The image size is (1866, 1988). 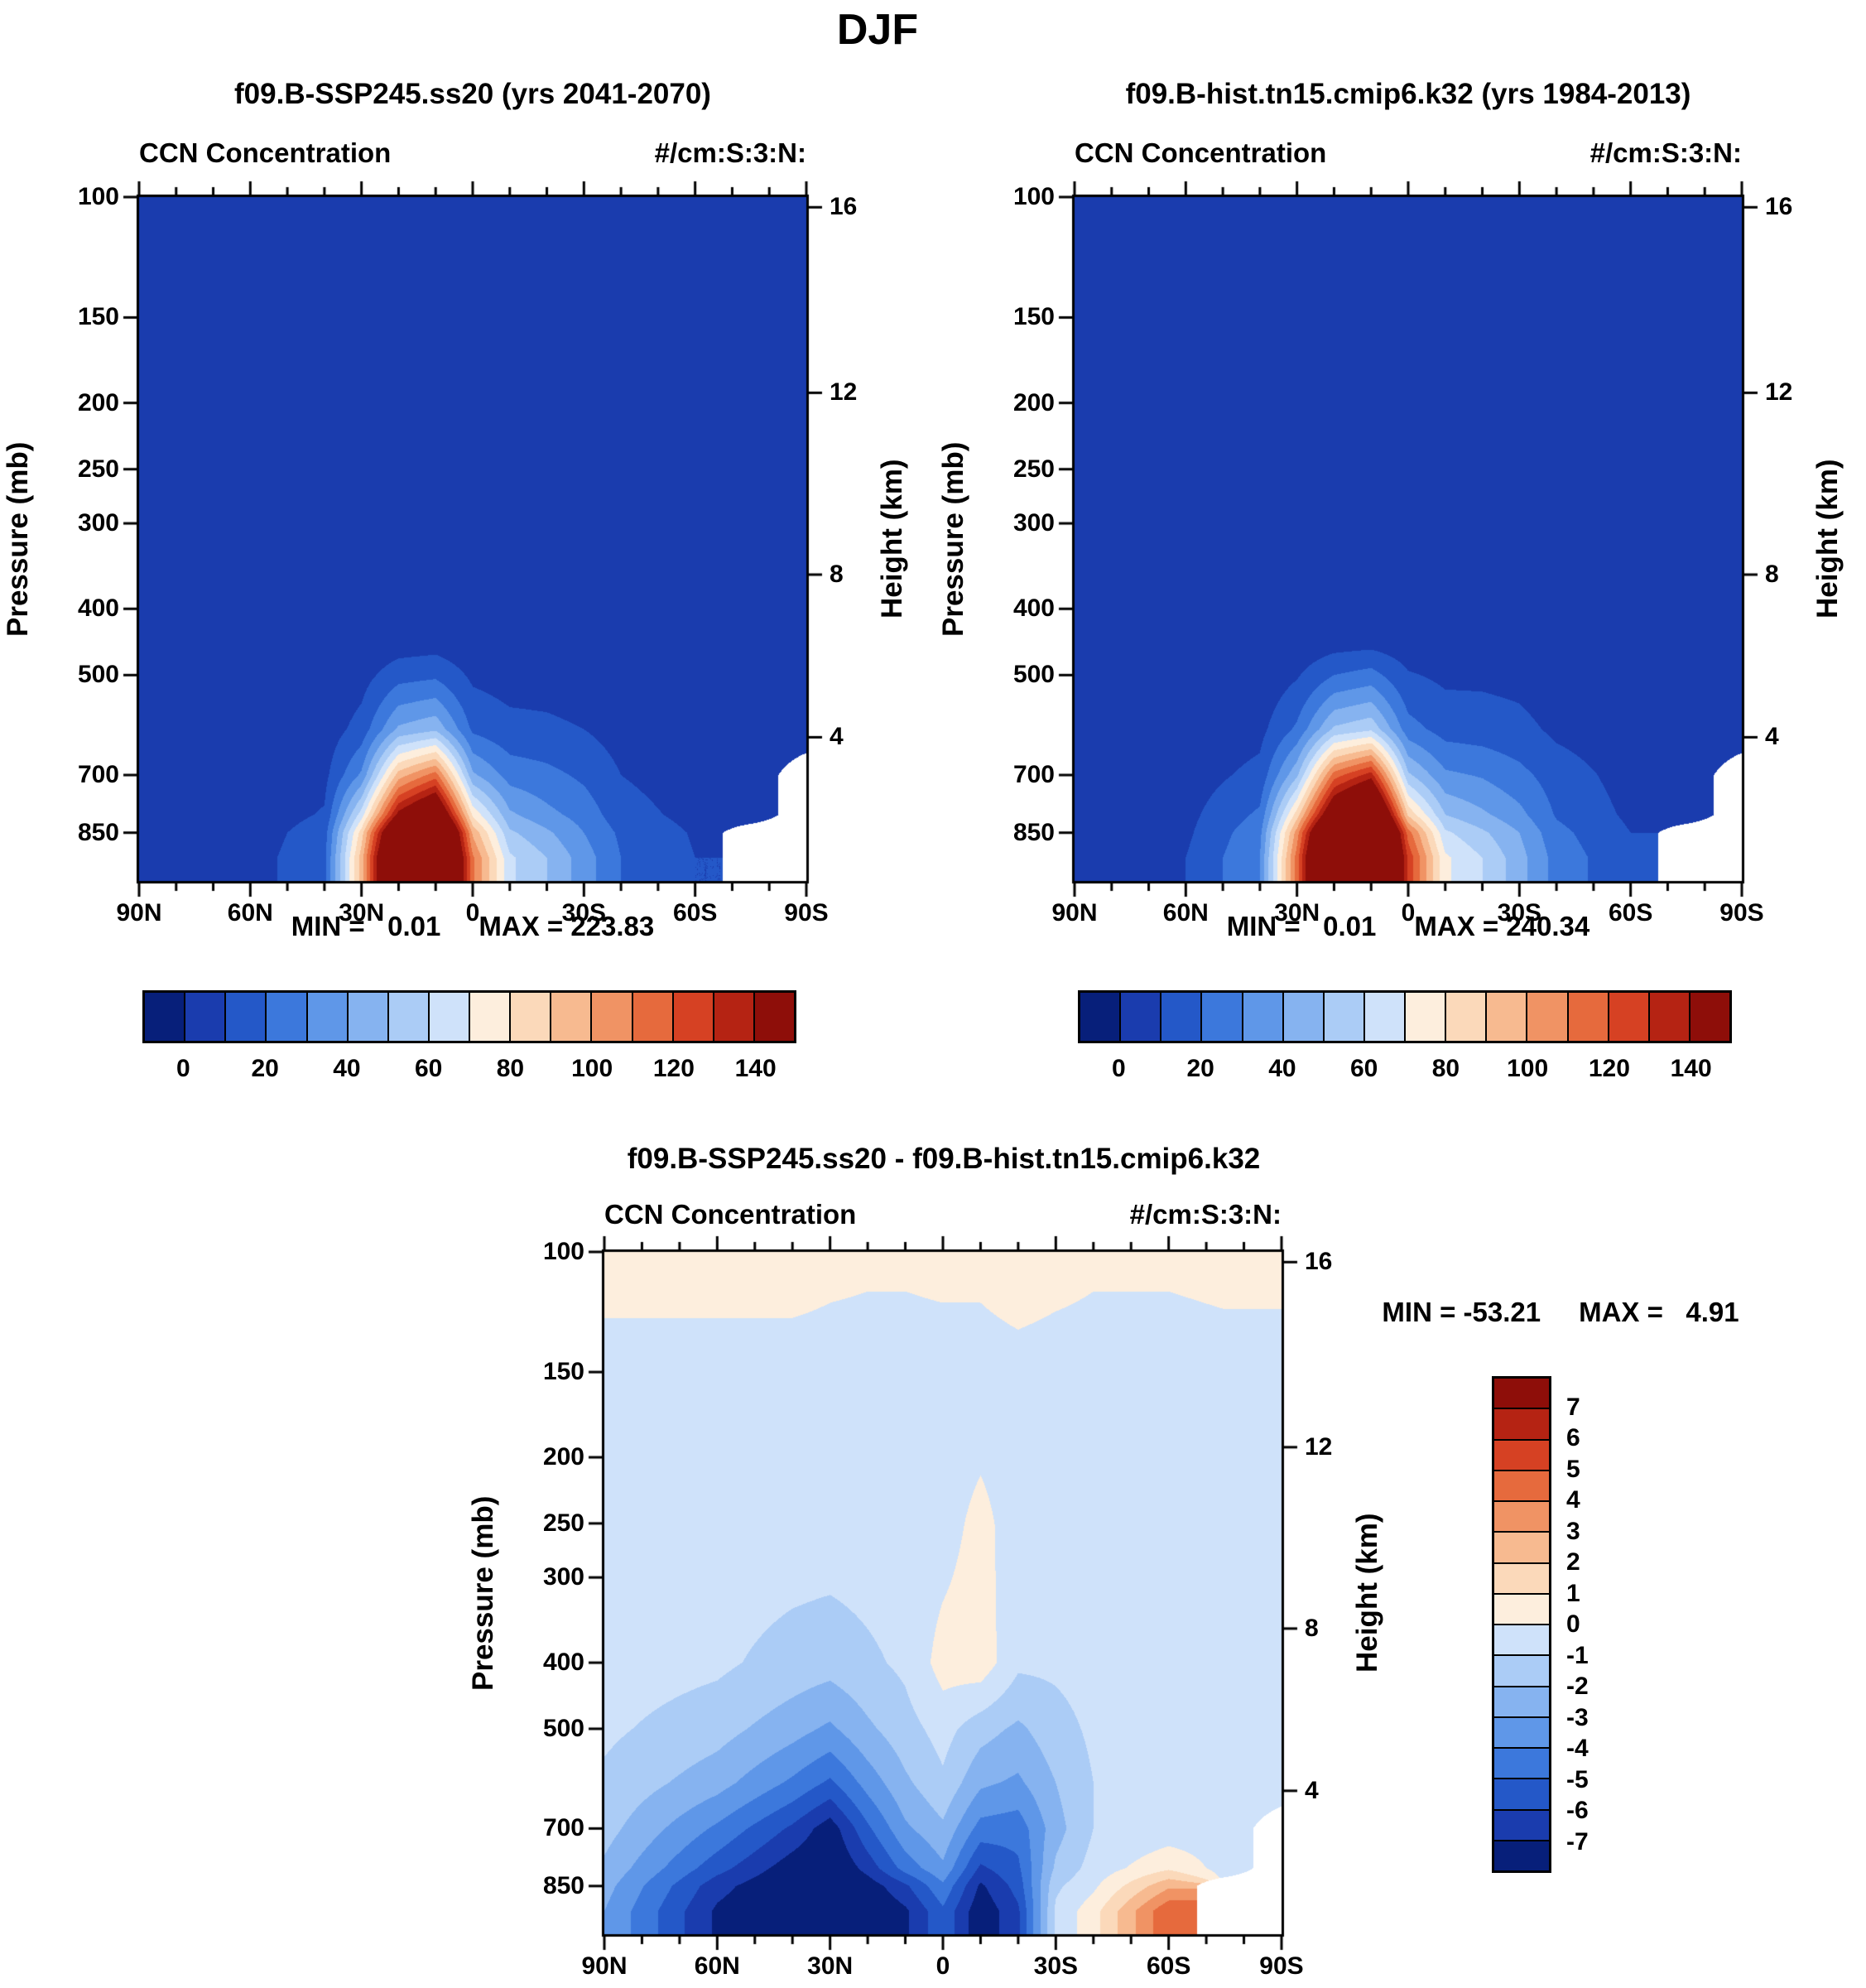 I want to click on colorbar-tick-label: -2, so click(x=1577, y=1686).